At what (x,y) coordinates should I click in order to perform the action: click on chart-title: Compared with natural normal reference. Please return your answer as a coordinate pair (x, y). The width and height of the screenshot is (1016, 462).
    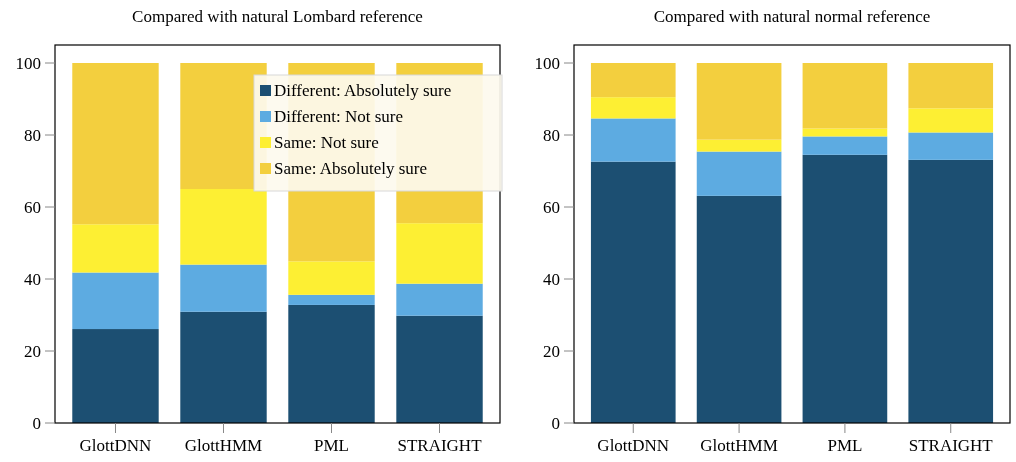
    Looking at the image, I should click on (792, 16).